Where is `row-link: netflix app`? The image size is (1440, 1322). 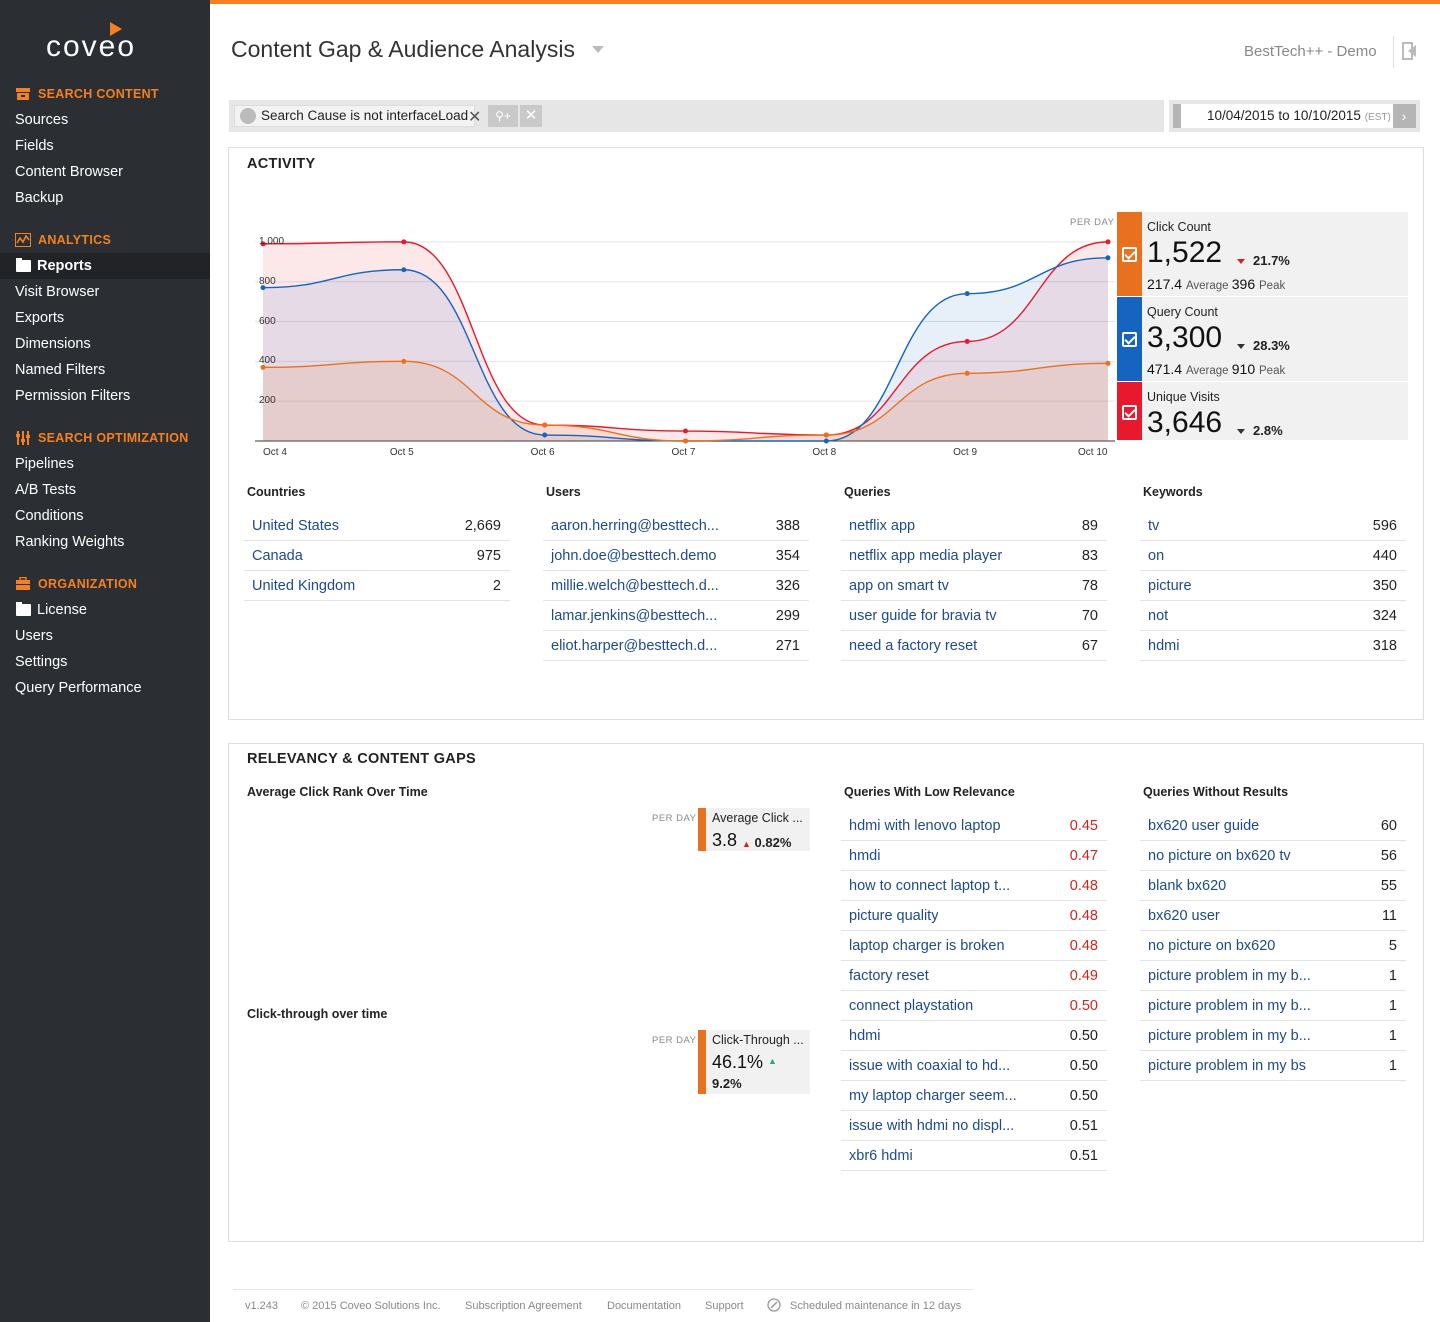
row-link: netflix app is located at coordinates (882, 526).